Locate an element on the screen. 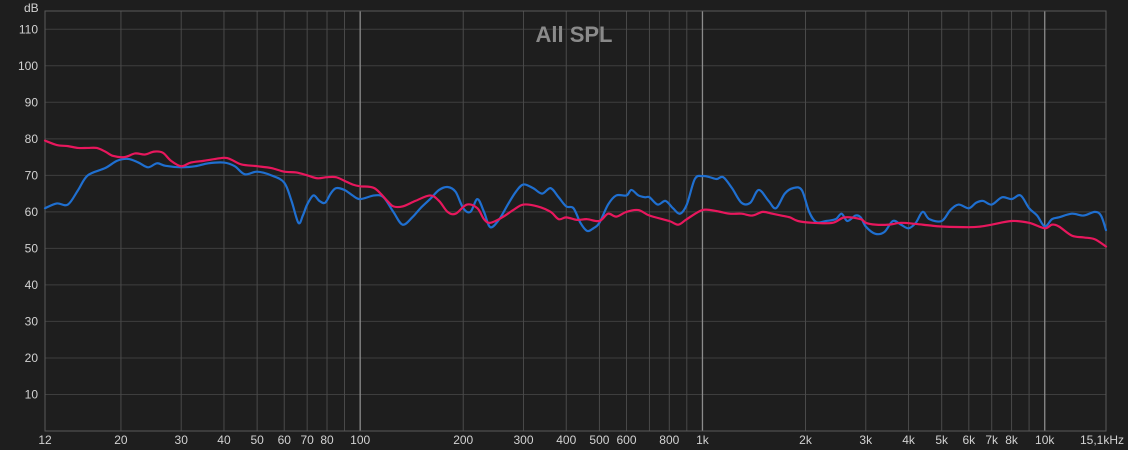  x-tick-label: 800 is located at coordinates (669, 440).